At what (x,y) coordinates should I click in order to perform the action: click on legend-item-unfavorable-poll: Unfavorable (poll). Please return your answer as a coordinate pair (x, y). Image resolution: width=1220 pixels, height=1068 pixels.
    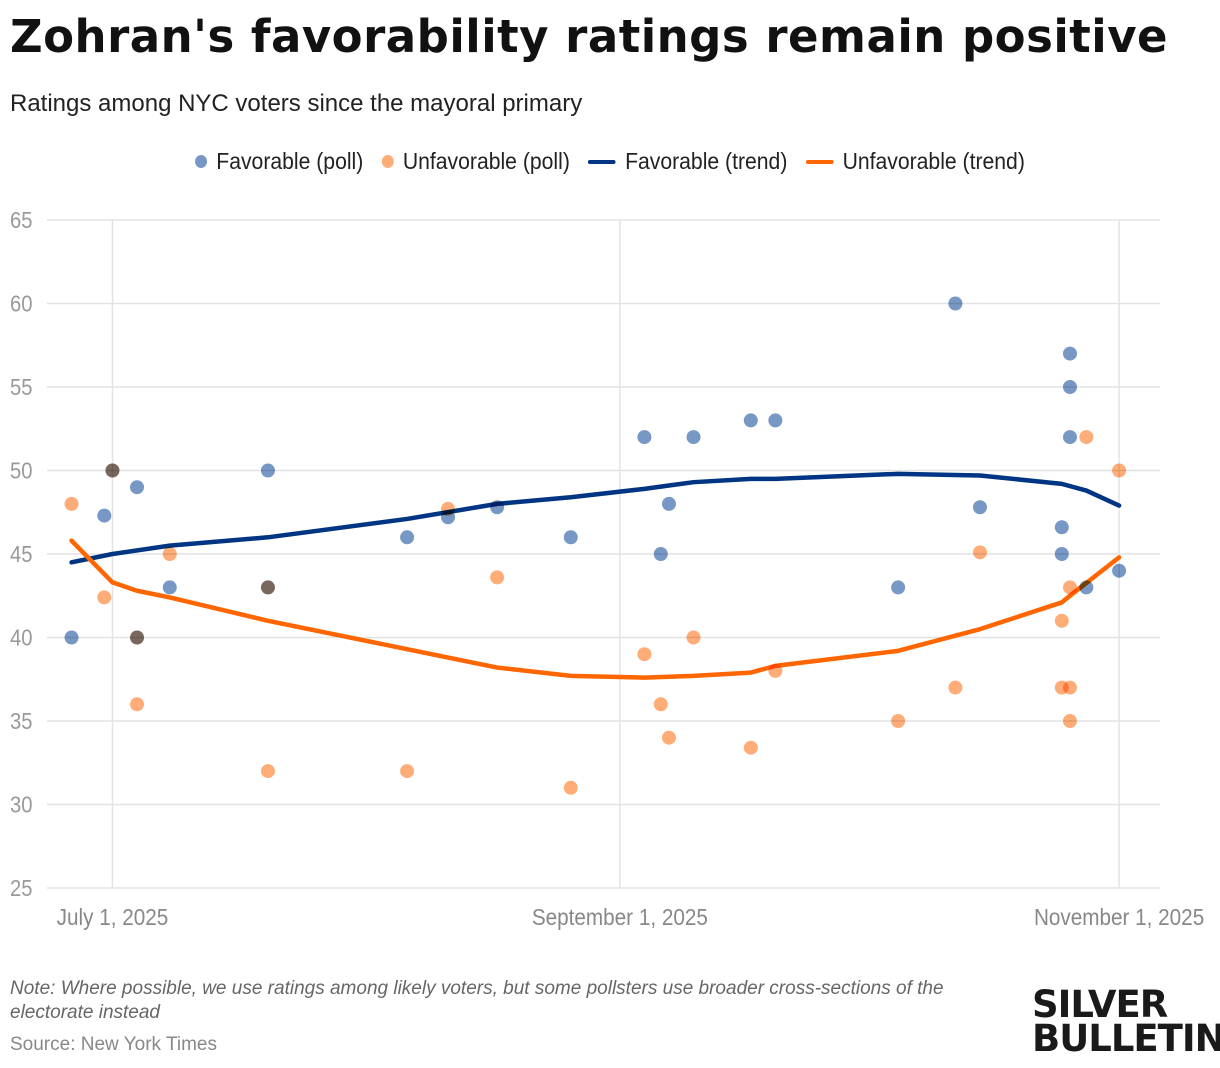
    Looking at the image, I should click on (475, 161).